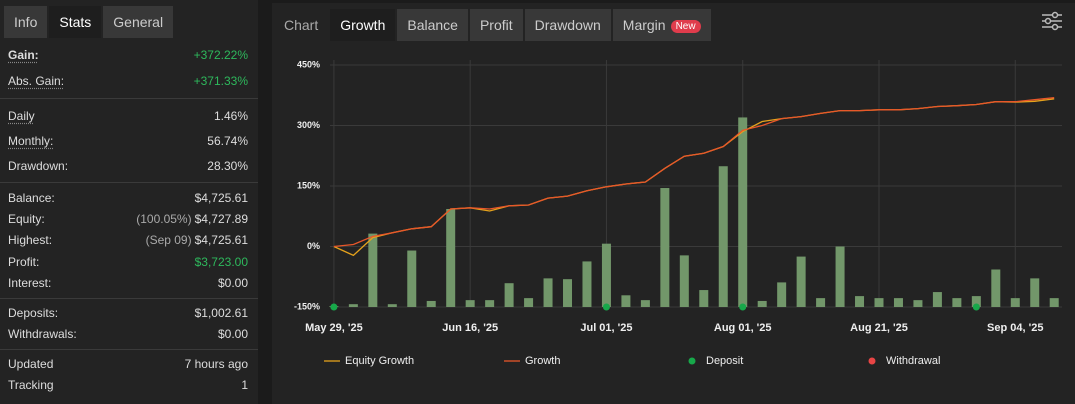 This screenshot has width=1075, height=404. I want to click on stat-value-wrap: (100.05%) $4,727.89, so click(192, 219).